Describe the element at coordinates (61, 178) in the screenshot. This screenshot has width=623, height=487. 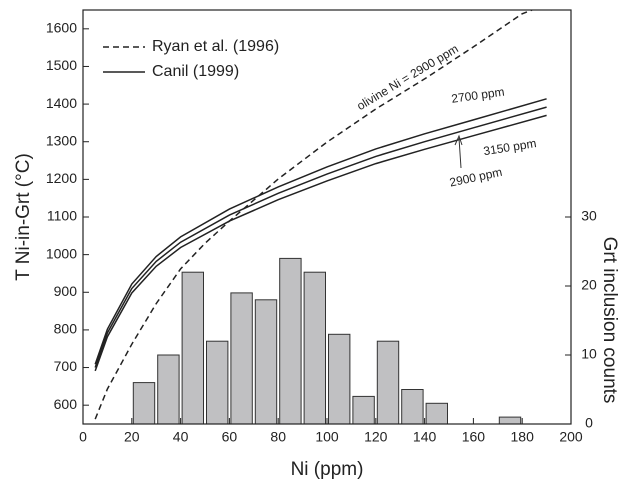
I see `y-tick-label: 1200` at that location.